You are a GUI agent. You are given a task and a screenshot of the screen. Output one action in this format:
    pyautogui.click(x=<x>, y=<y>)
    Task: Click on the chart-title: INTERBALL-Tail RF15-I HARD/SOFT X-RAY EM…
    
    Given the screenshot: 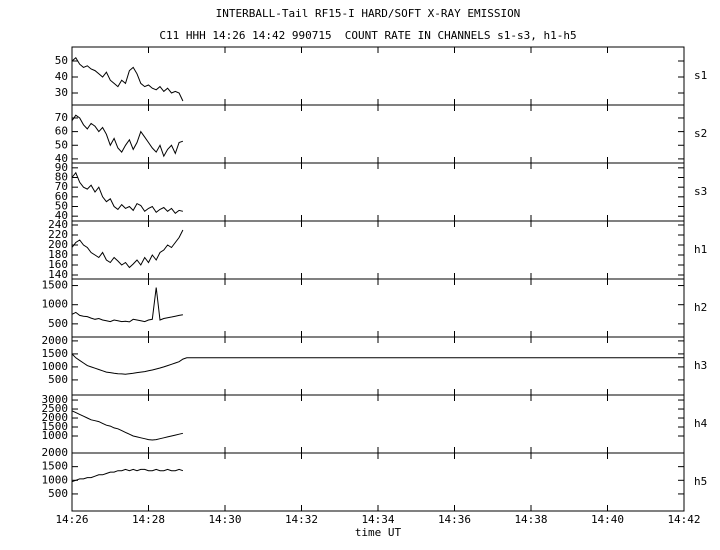 What is the action you would take?
    pyautogui.click(x=368, y=13)
    